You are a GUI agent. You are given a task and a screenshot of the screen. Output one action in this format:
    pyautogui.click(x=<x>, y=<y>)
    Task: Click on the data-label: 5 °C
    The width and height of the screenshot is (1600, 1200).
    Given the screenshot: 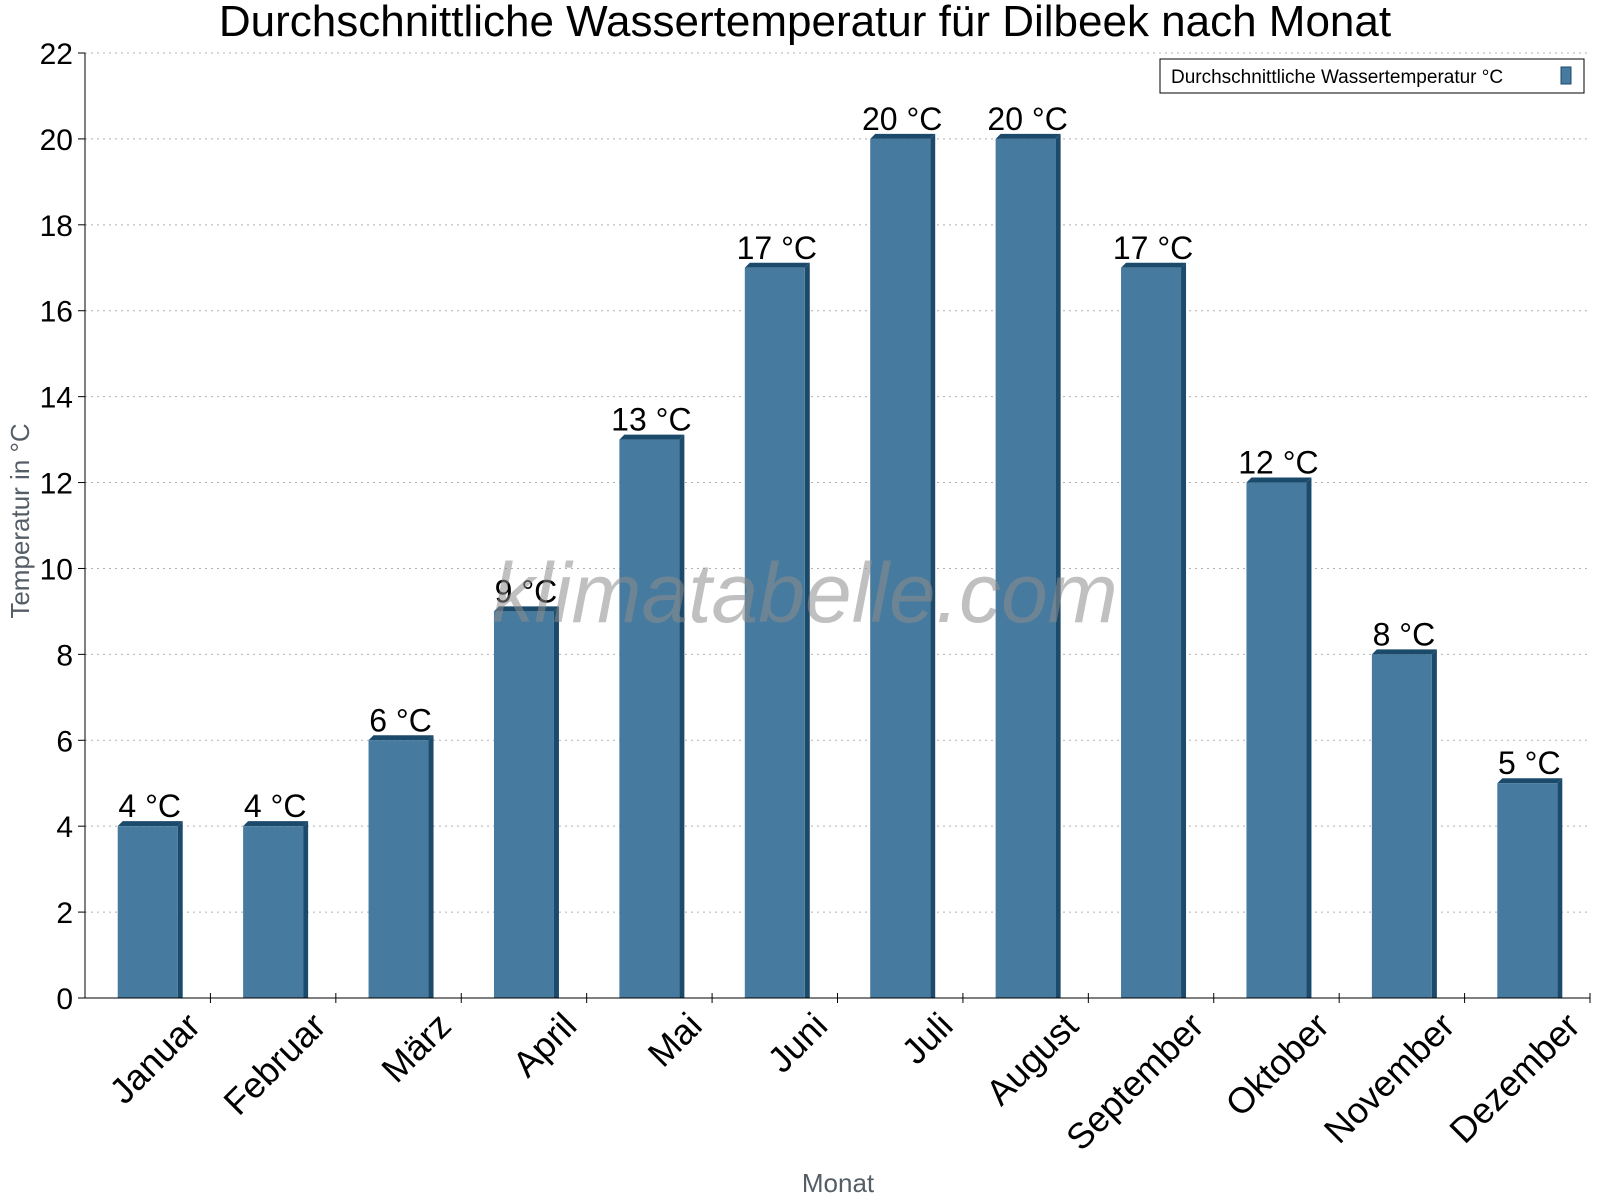 What is the action you would take?
    pyautogui.click(x=1529, y=763)
    